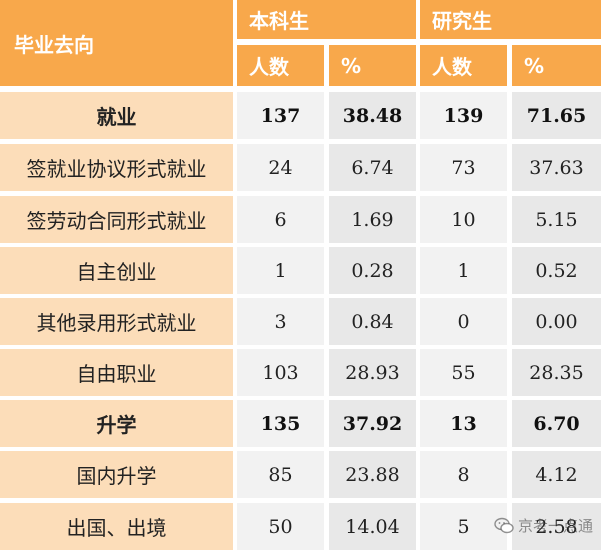  Describe the element at coordinates (463, 115) in the screenshot. I see `g-count-cell: 139` at that location.